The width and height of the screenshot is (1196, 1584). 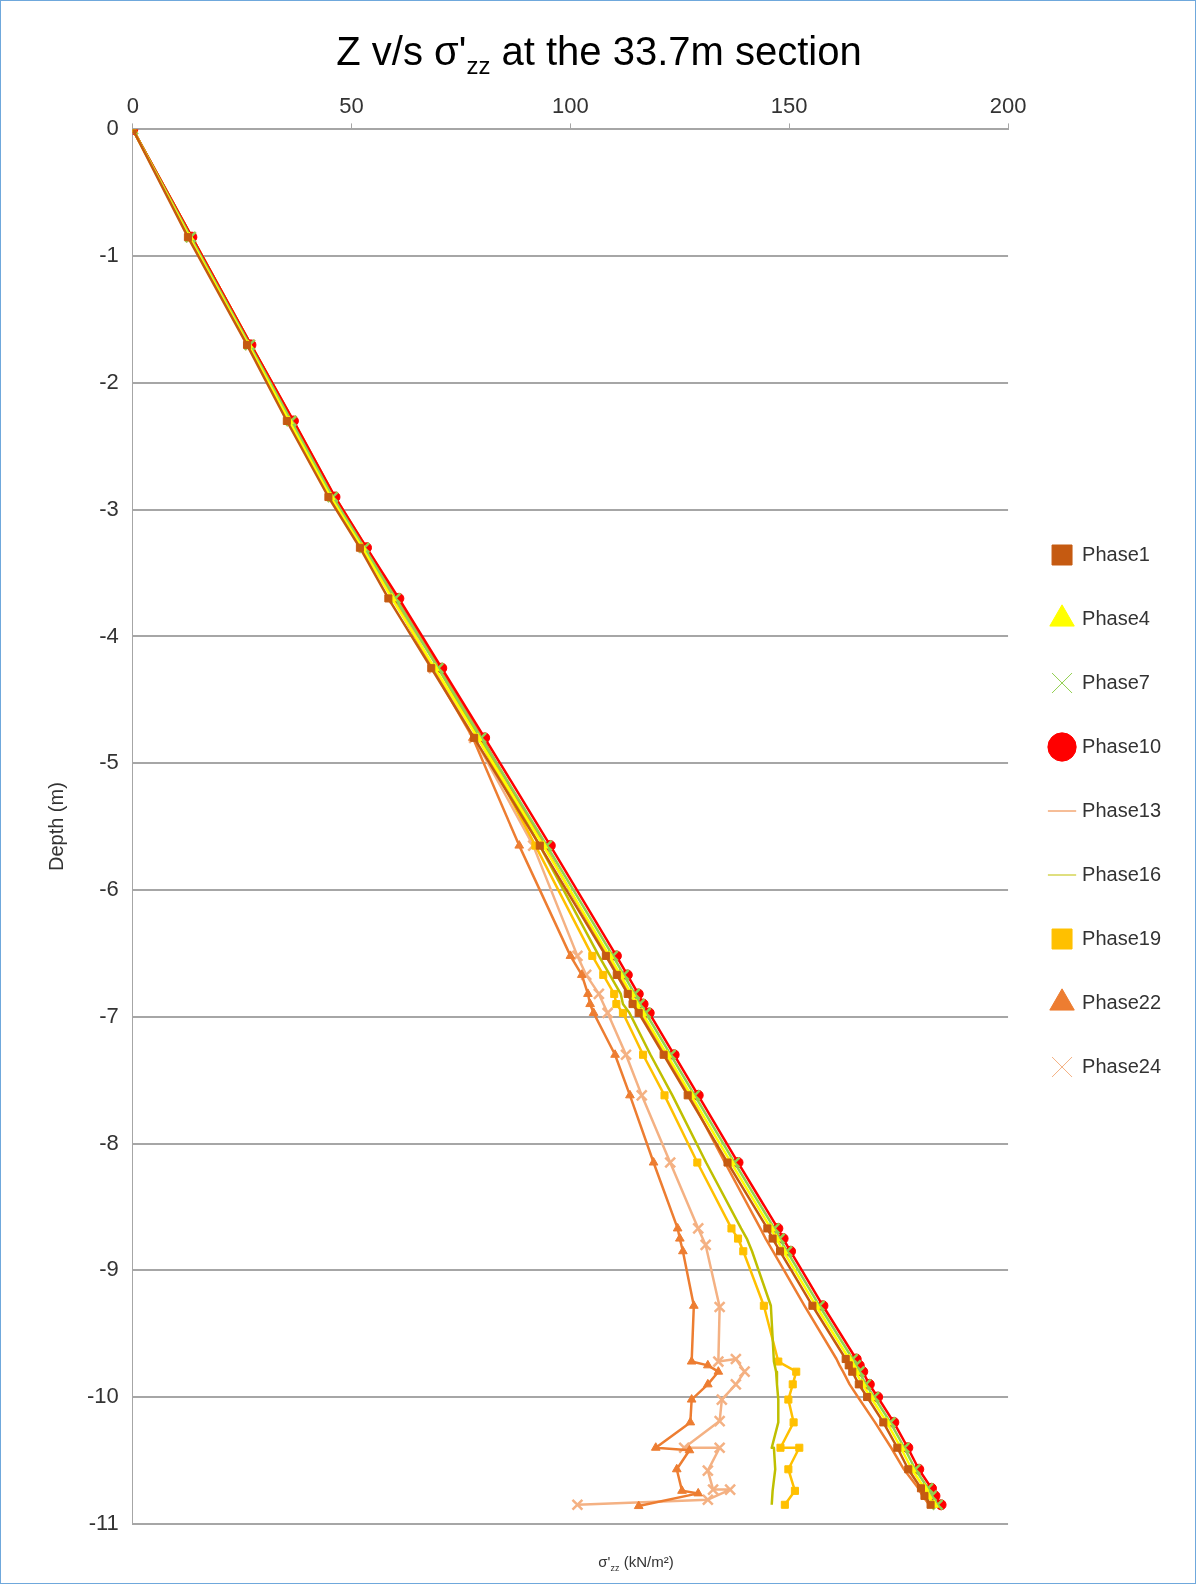 What do you see at coordinates (1008, 106) in the screenshot?
I see `x-tick-label: 200` at bounding box center [1008, 106].